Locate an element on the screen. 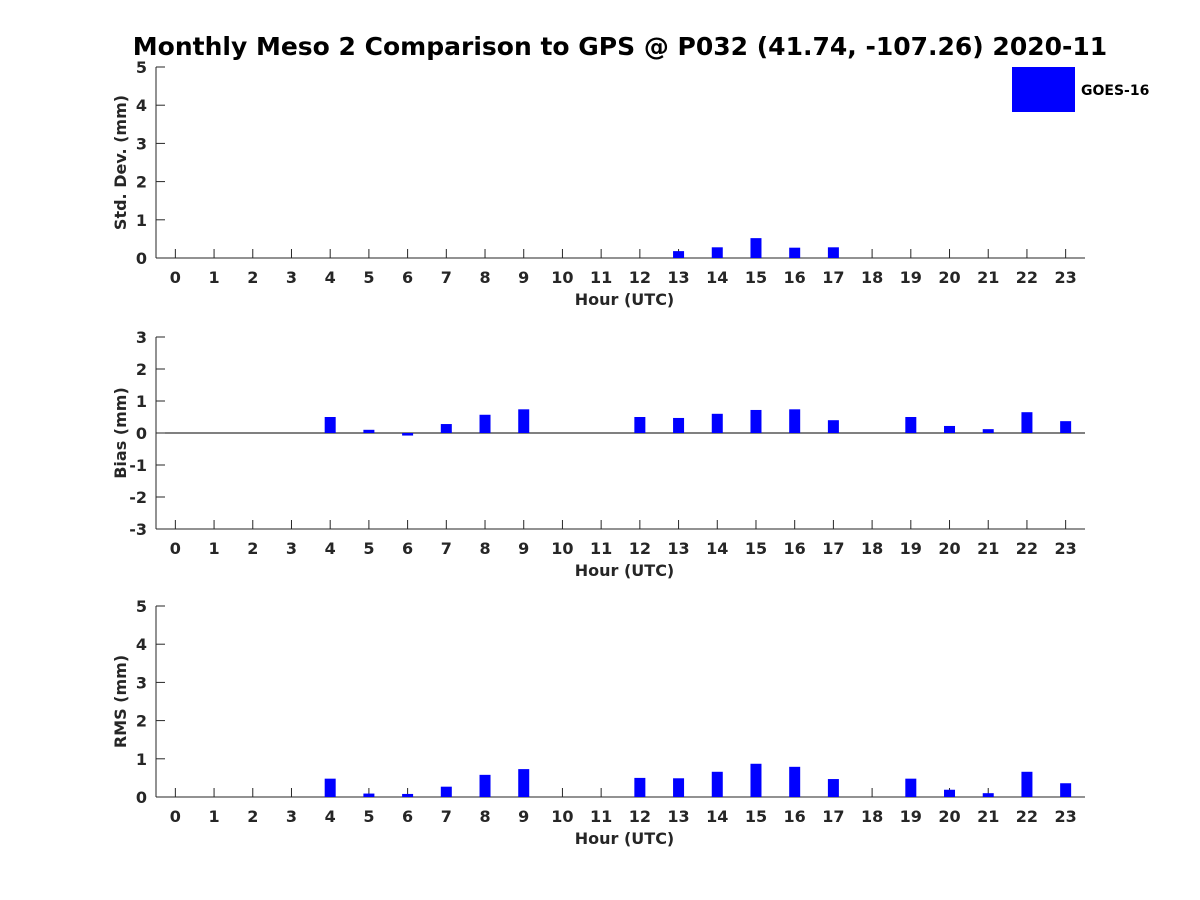 Image resolution: width=1200 pixels, height=900 pixels. y-axis-label: RMS (mm) is located at coordinates (120, 701).